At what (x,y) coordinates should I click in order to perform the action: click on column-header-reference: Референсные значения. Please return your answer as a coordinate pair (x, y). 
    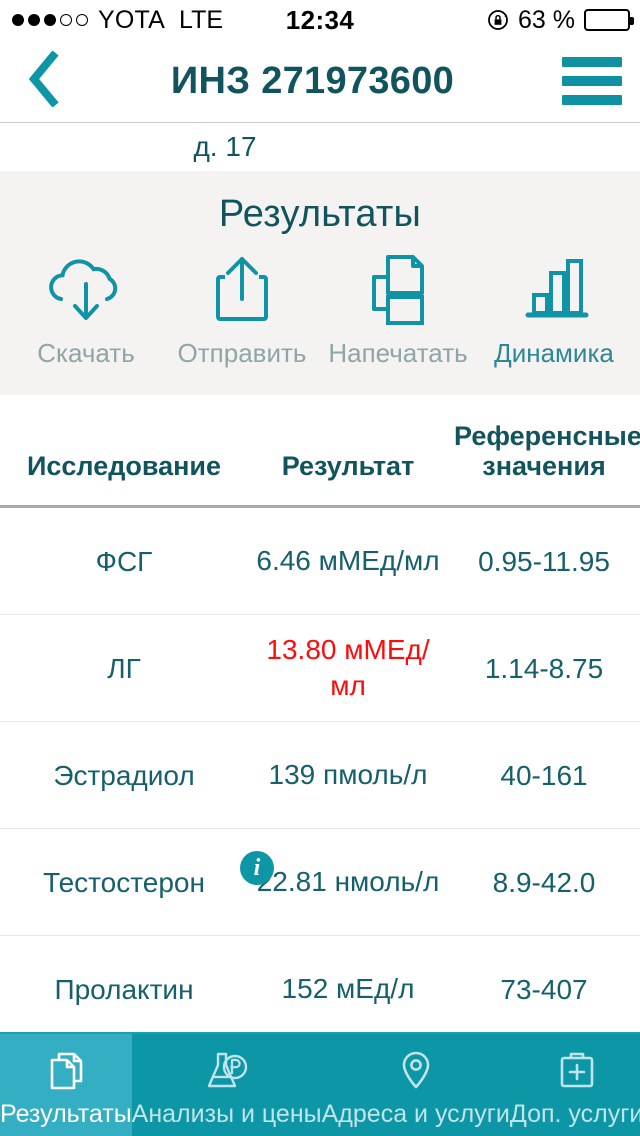
    Looking at the image, I should click on (544, 451).